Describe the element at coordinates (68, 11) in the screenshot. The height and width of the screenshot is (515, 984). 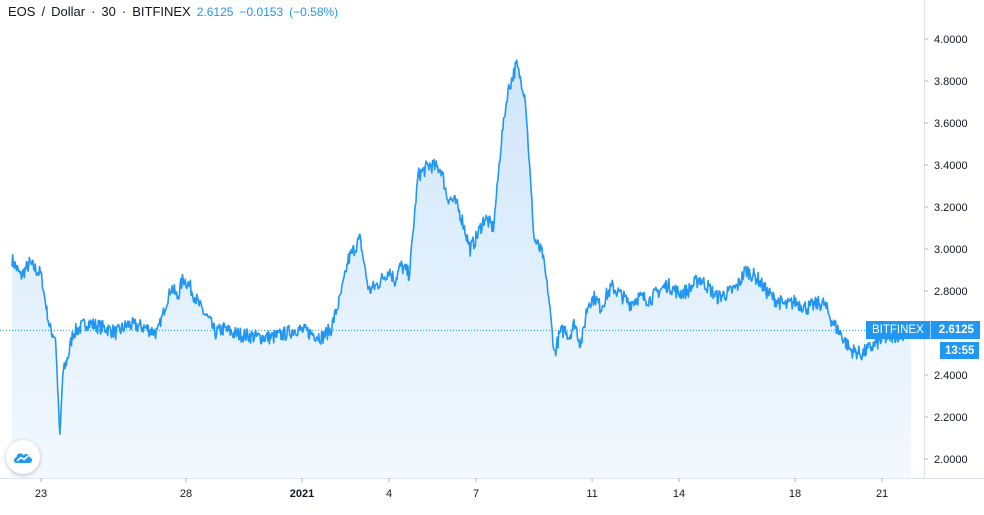
I see `currency-name: Dollar` at that location.